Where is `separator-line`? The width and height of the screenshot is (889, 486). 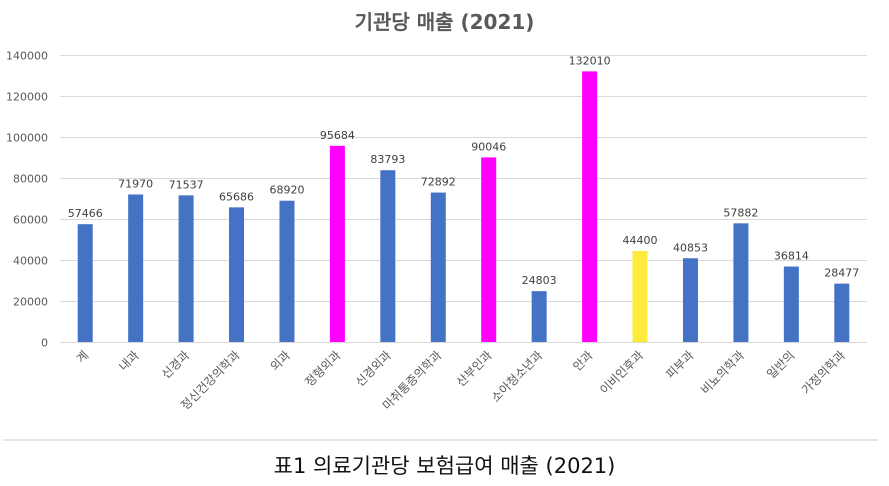
separator-line is located at coordinates (440, 440).